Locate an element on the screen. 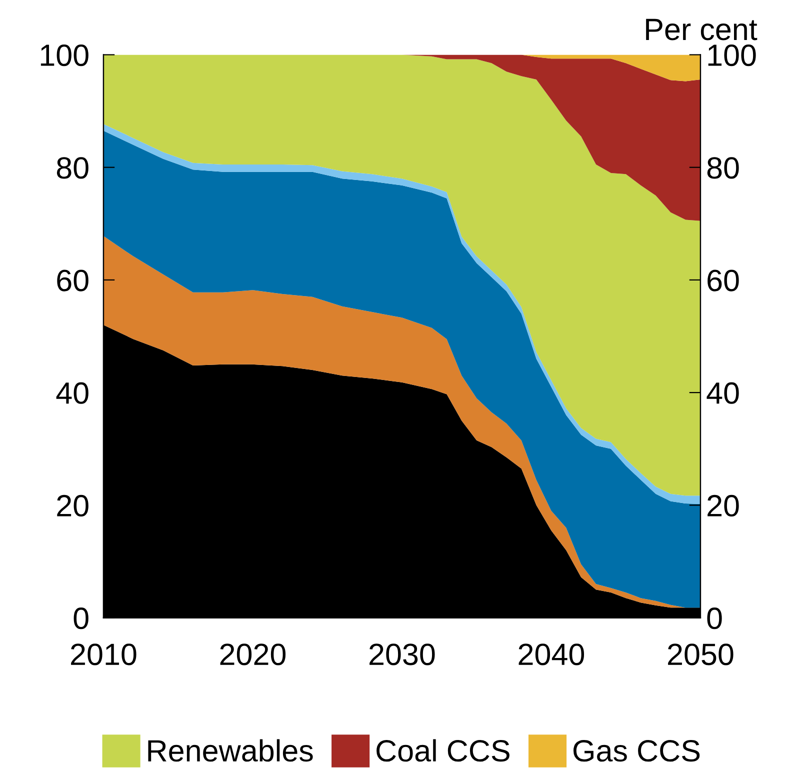  y-tick-label: 40 is located at coordinates (72, 393).